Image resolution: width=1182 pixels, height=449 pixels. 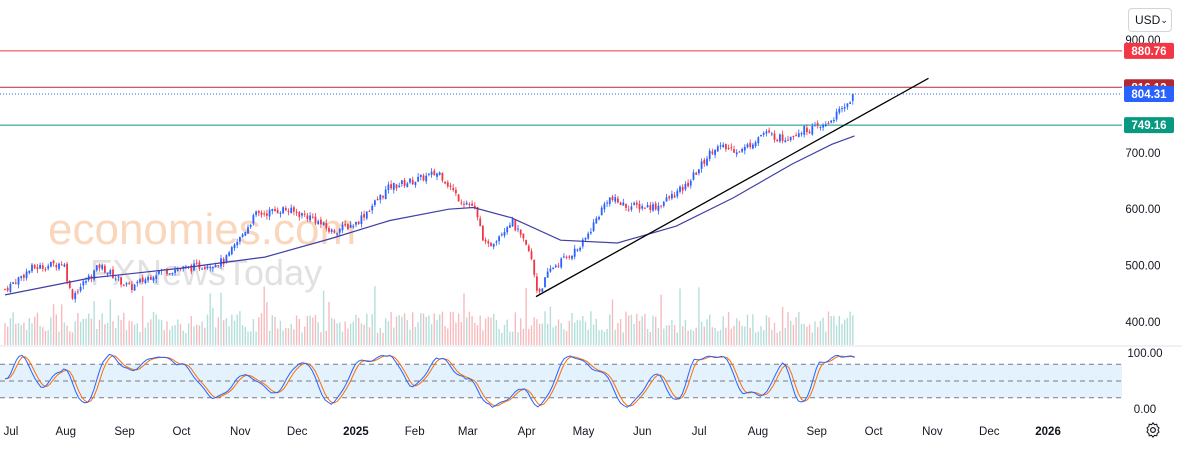 I want to click on last-price-label: 804.31, so click(x=1149, y=95).